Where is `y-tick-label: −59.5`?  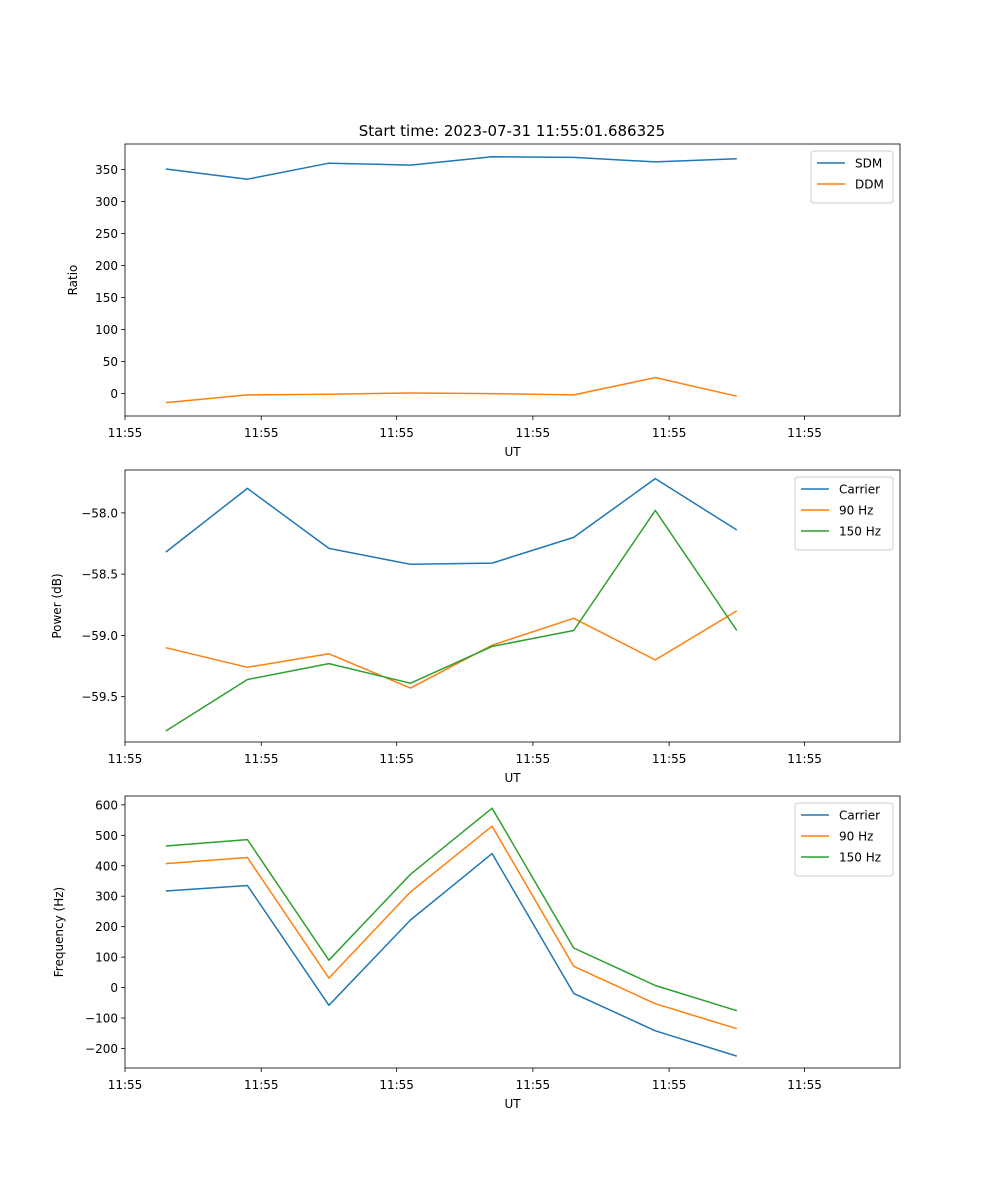 y-tick-label: −59.5 is located at coordinates (99, 697).